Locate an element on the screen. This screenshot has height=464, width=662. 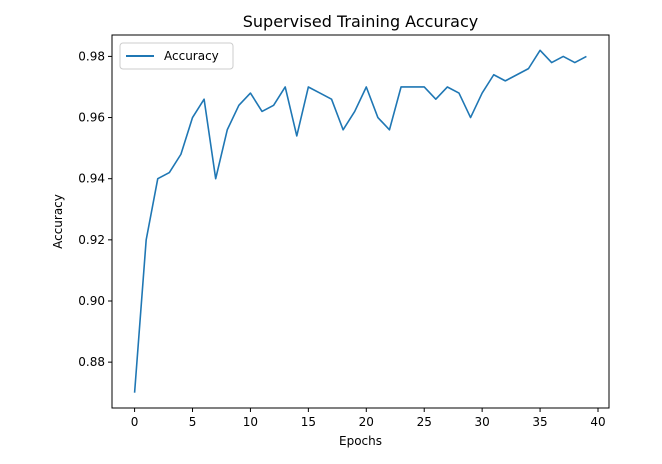
x-tick-label: 35 is located at coordinates (539, 422).